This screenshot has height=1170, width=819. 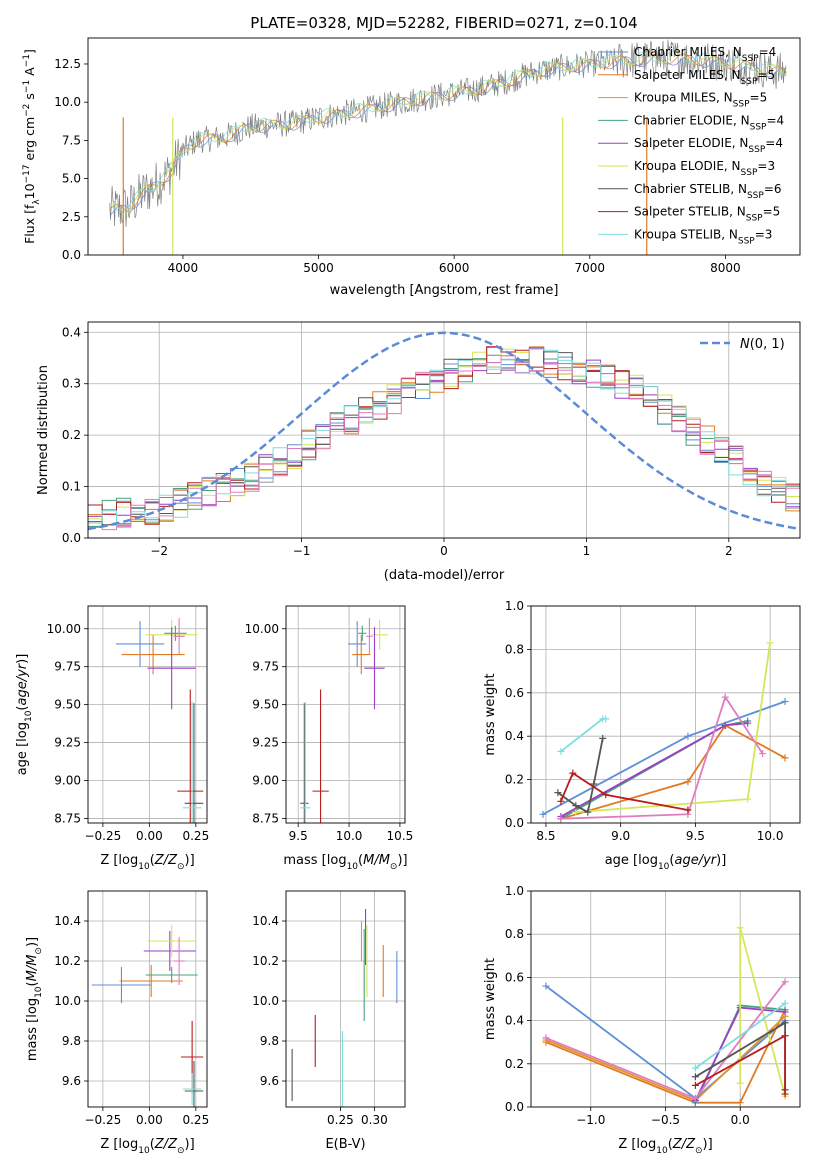 What do you see at coordinates (71, 487) in the screenshot?
I see `y-tick-label: 0.1` at bounding box center [71, 487].